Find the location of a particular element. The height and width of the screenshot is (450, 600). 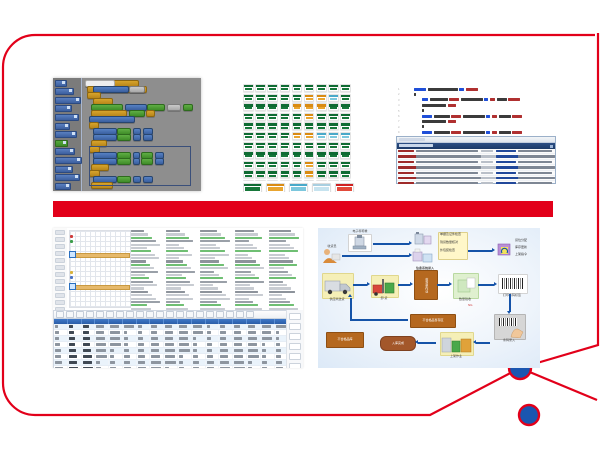

gantt-bar is located at coordinates (101, 255).